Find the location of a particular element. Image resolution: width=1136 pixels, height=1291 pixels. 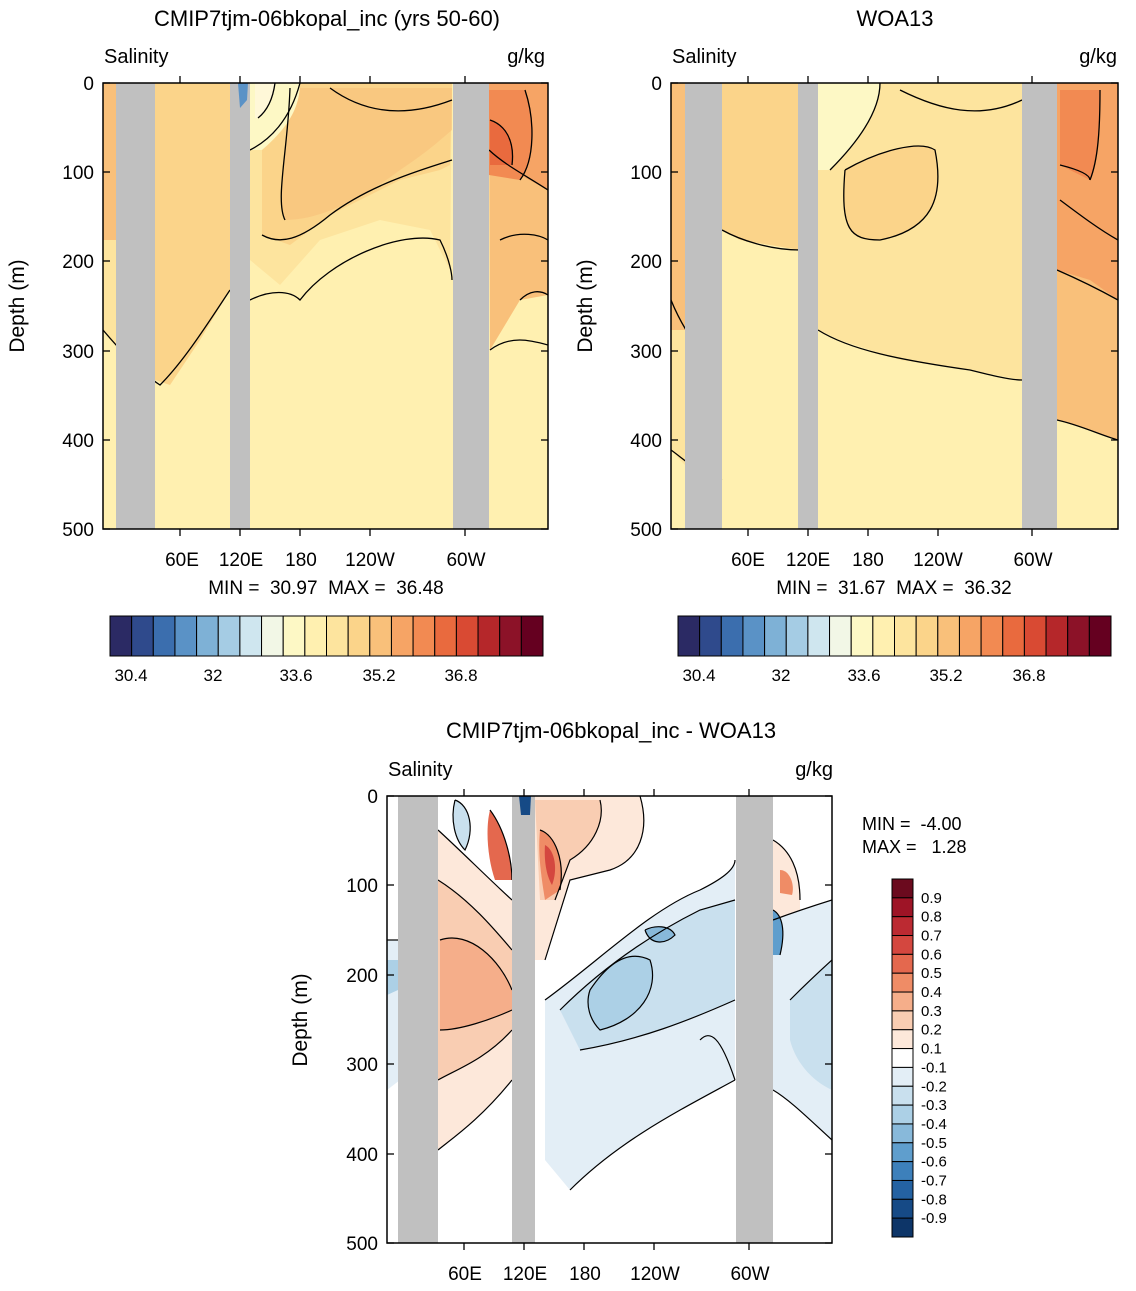

panel-model-colorbar is located at coordinates (326, 636).